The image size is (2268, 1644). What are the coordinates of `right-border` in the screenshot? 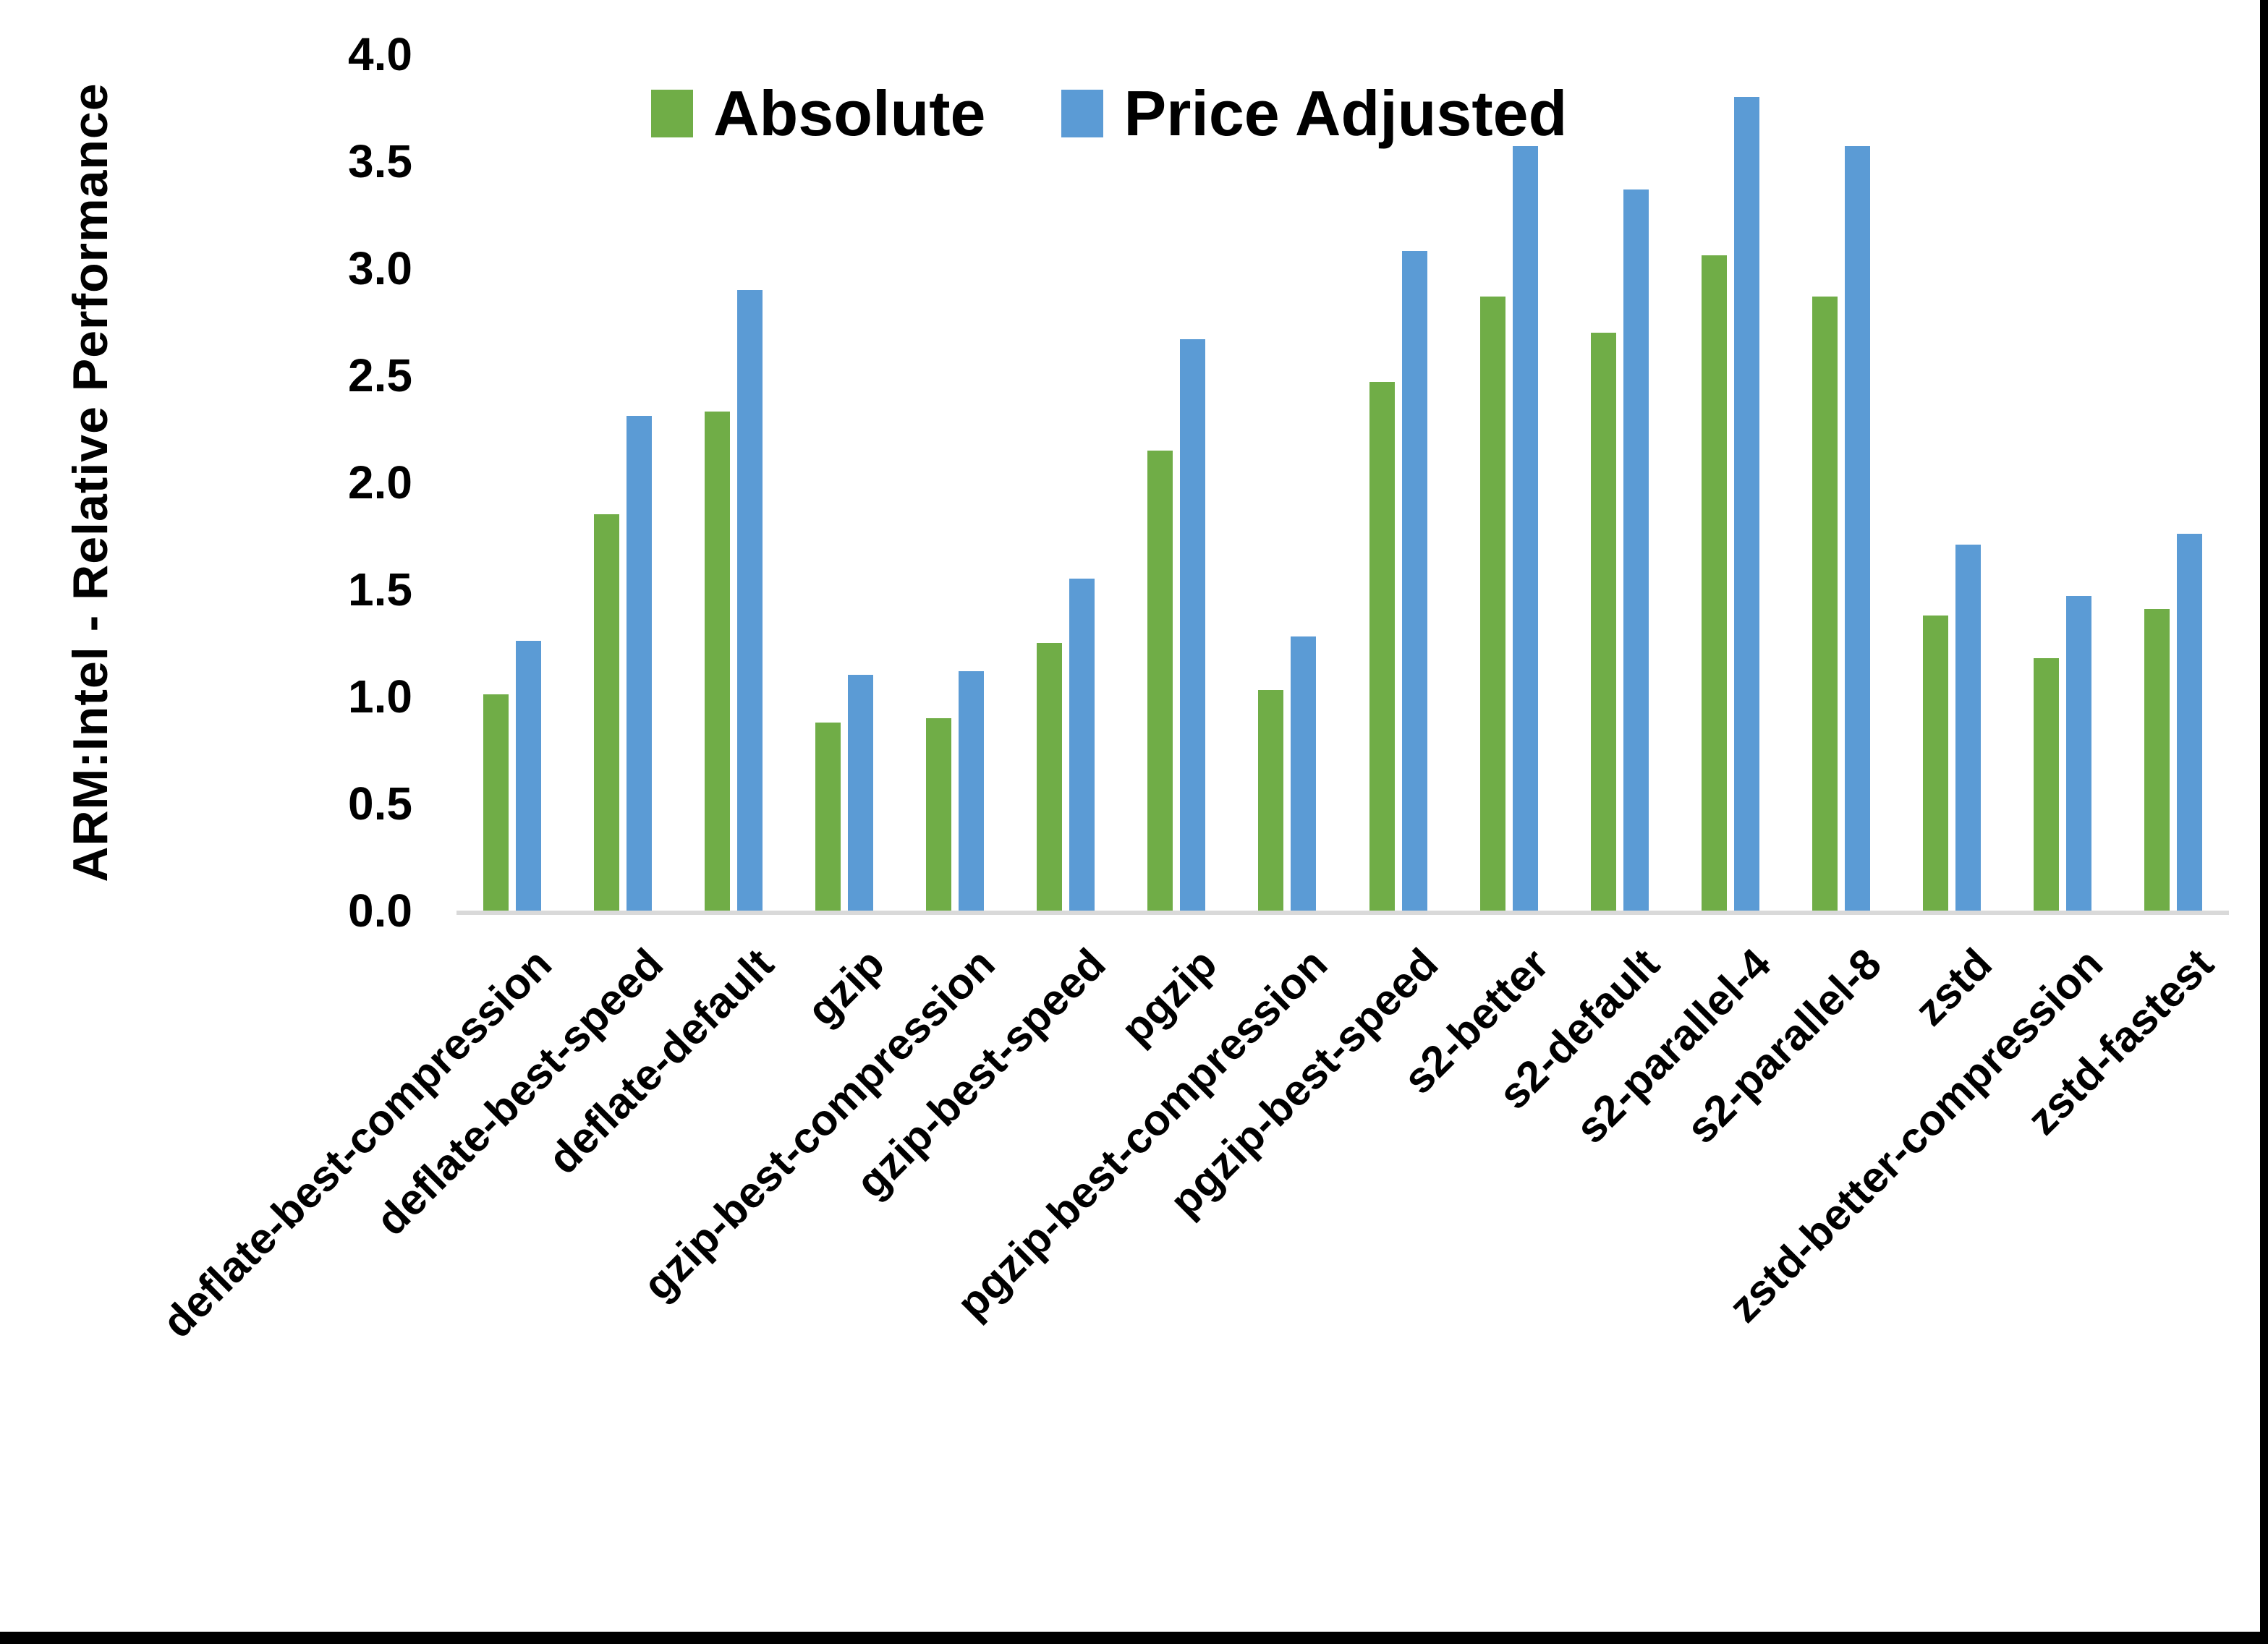 It's located at (2264, 822).